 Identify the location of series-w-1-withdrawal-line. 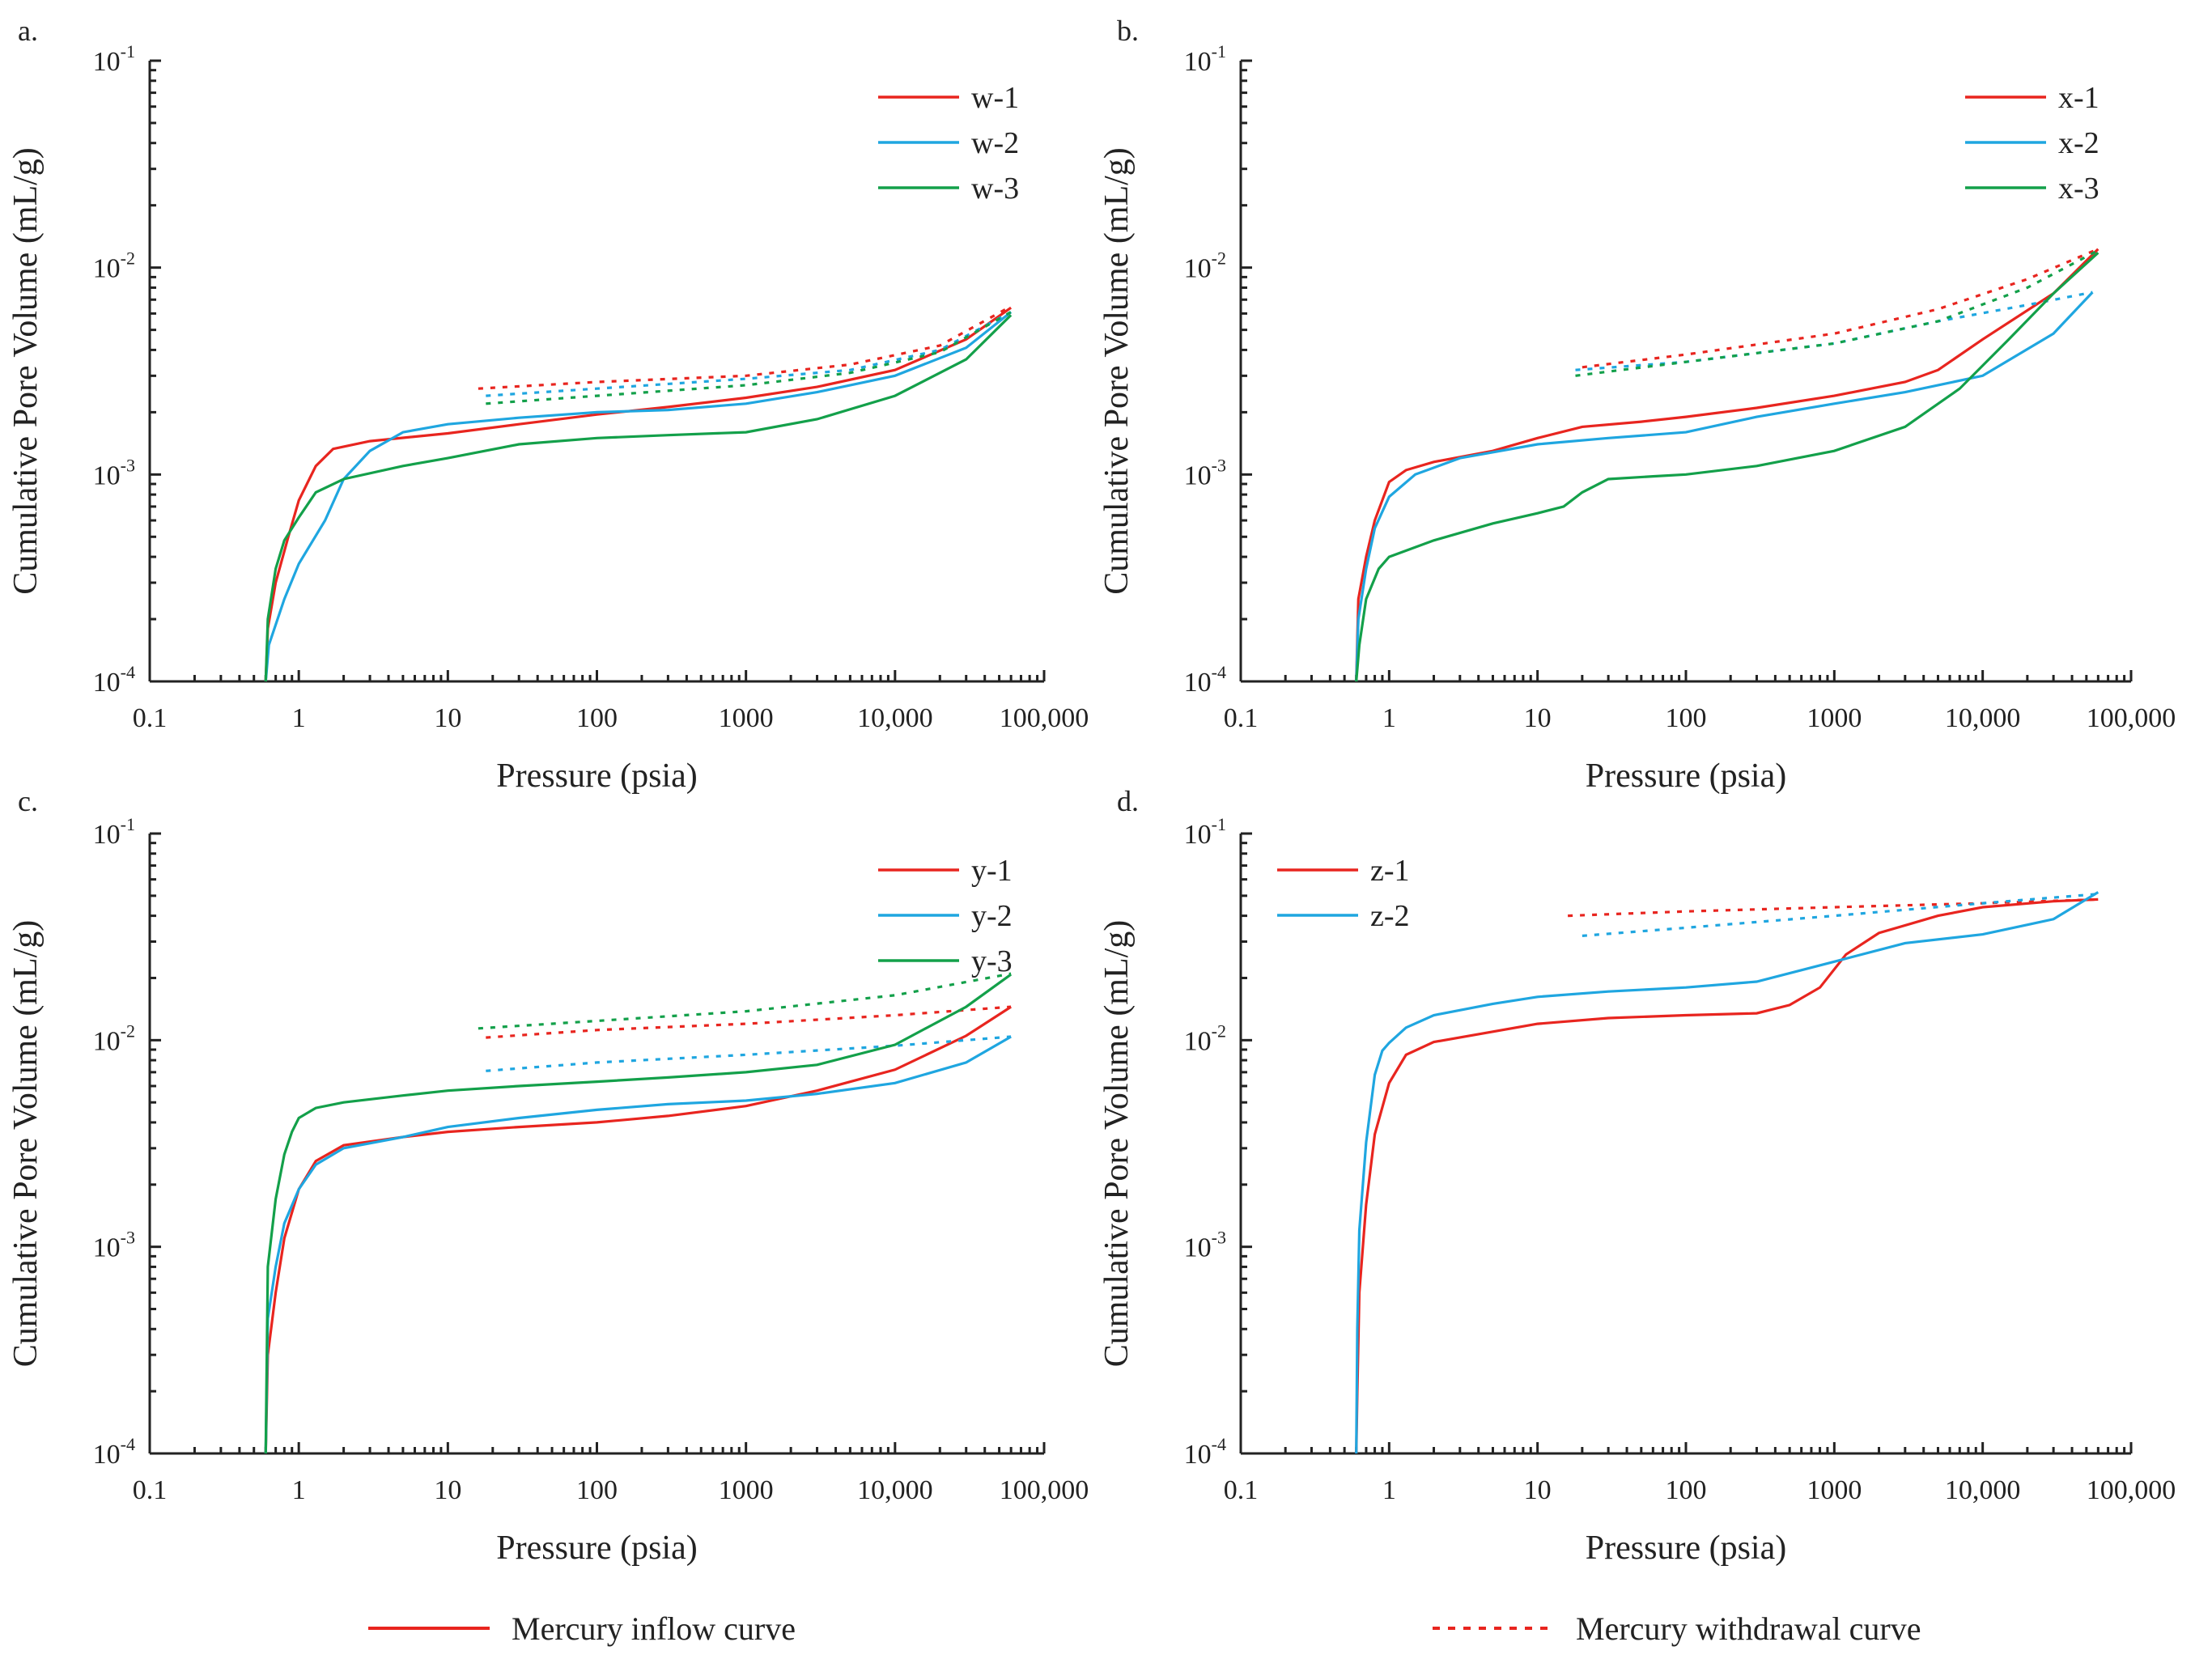
(745, 347).